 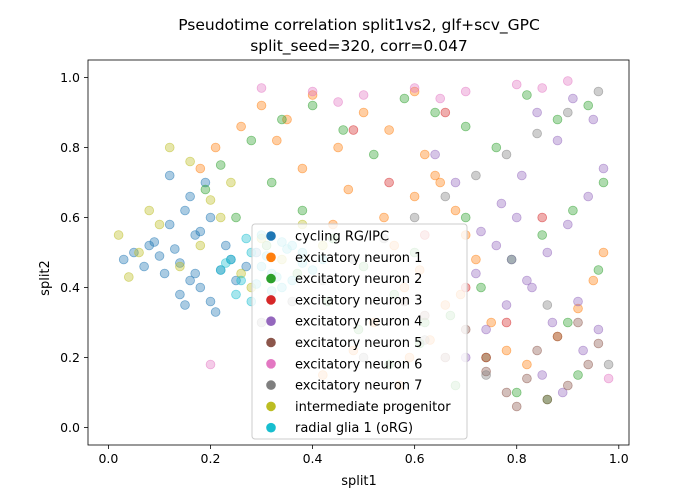 What do you see at coordinates (358, 322) in the screenshot?
I see `legend-label: excitatory neuron 4` at bounding box center [358, 322].